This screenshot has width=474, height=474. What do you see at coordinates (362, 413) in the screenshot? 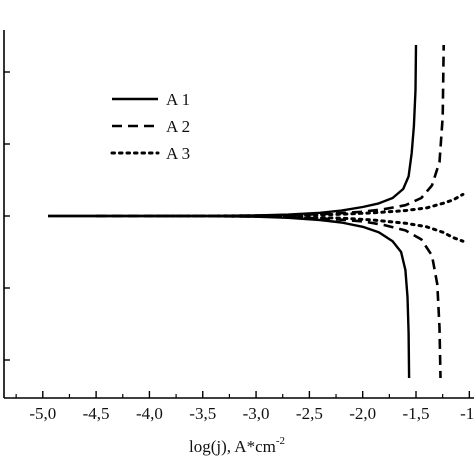
I see `x-tick-label: -2,0` at bounding box center [362, 413].